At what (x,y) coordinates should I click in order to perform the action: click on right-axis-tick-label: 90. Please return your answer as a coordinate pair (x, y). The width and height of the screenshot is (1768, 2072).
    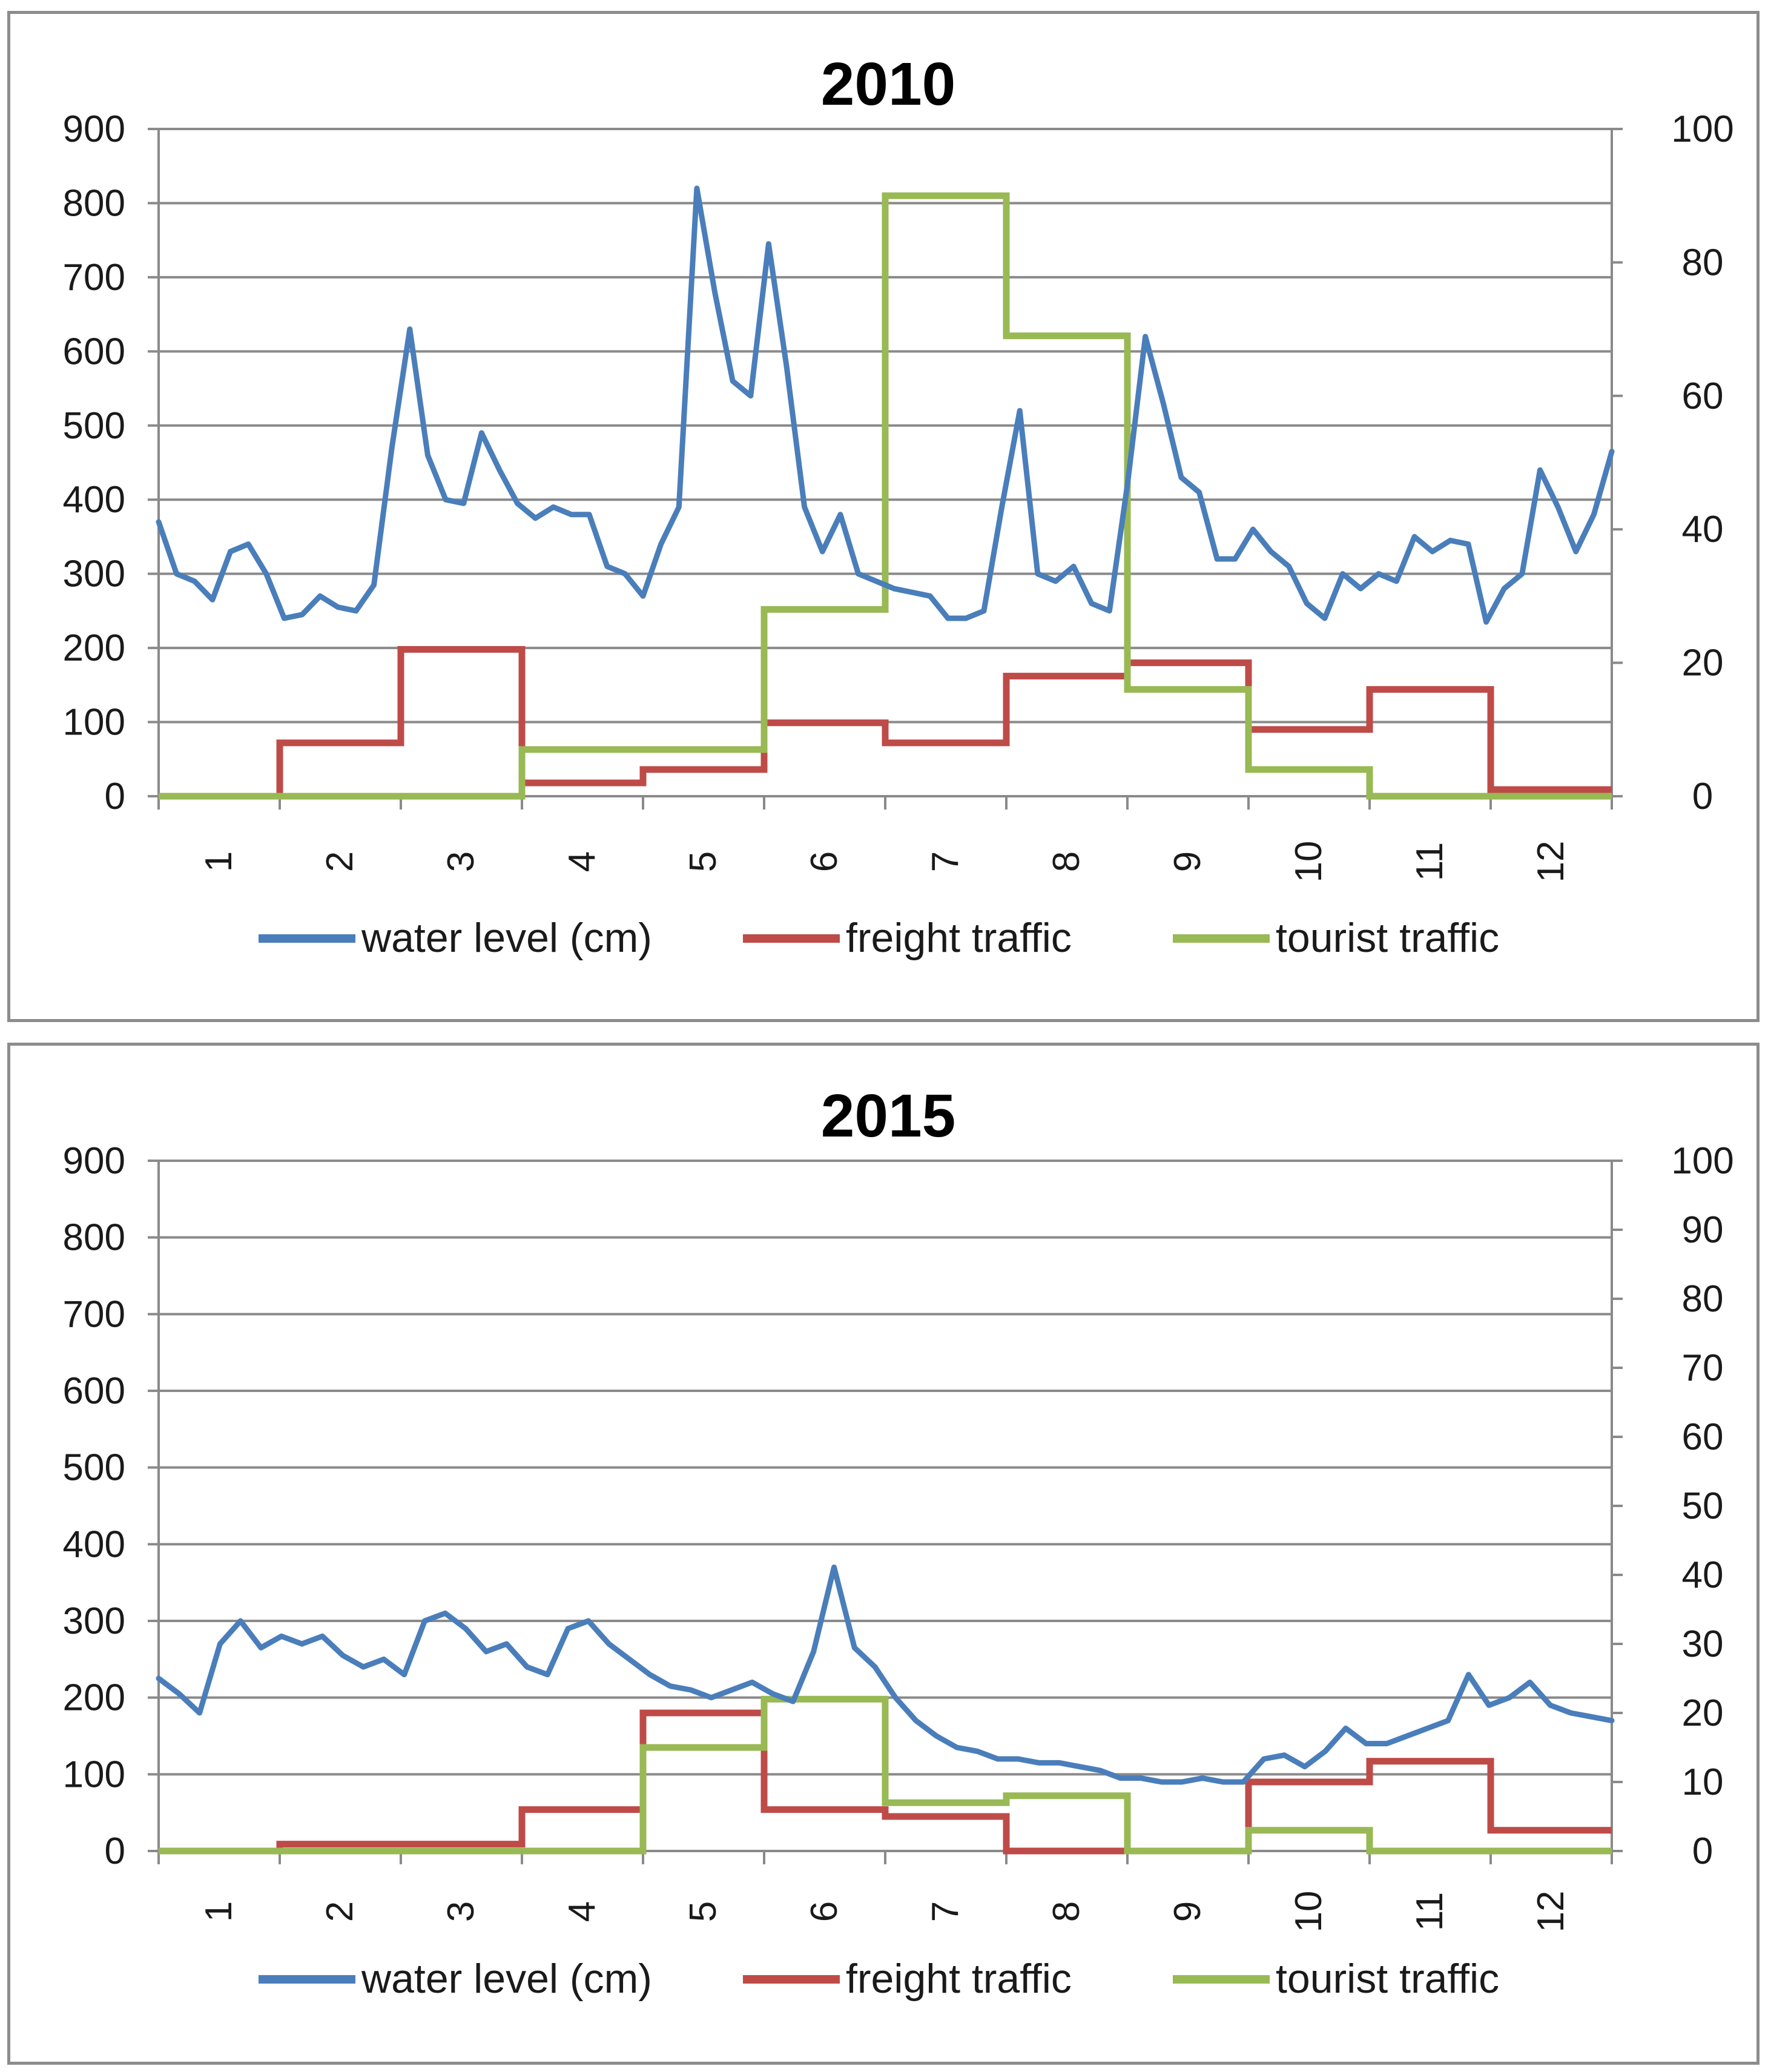
    Looking at the image, I should click on (1703, 1230).